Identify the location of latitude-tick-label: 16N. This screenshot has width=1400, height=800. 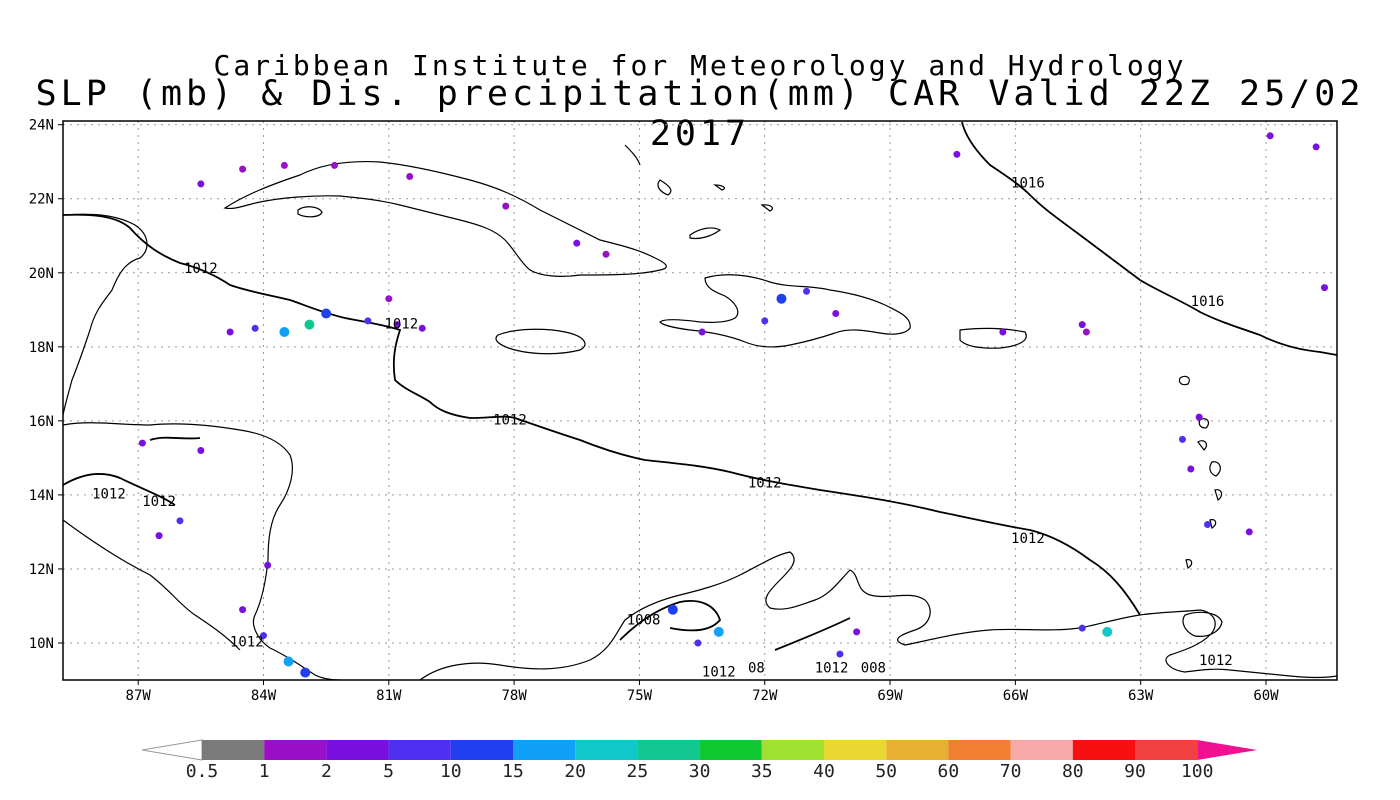
(41, 422).